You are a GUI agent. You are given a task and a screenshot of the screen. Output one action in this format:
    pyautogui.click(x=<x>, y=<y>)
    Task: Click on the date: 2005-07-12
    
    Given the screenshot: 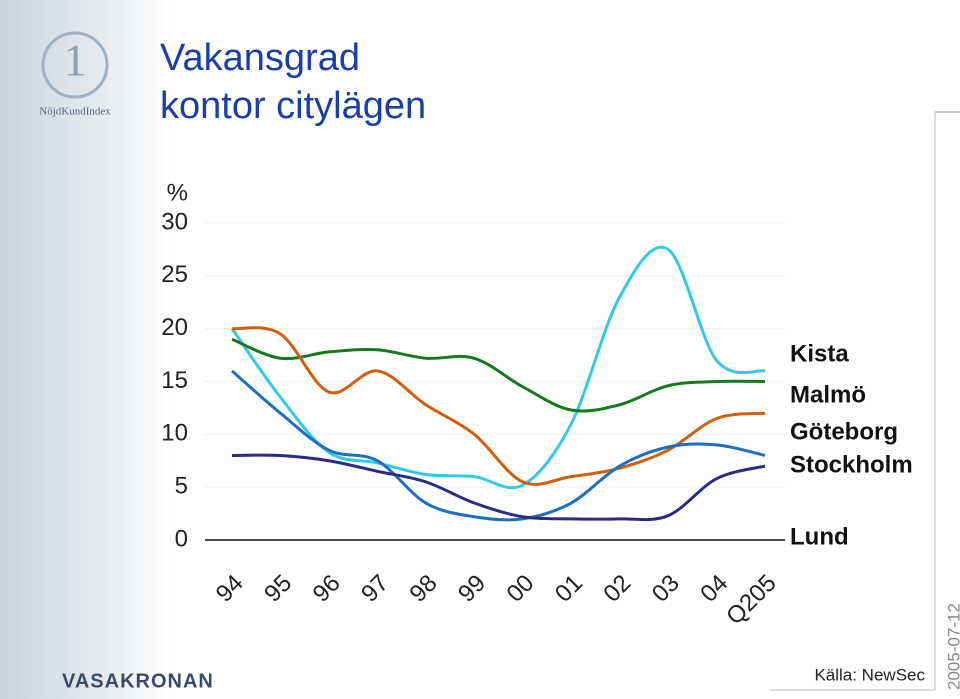 What is the action you would take?
    pyautogui.click(x=952, y=646)
    